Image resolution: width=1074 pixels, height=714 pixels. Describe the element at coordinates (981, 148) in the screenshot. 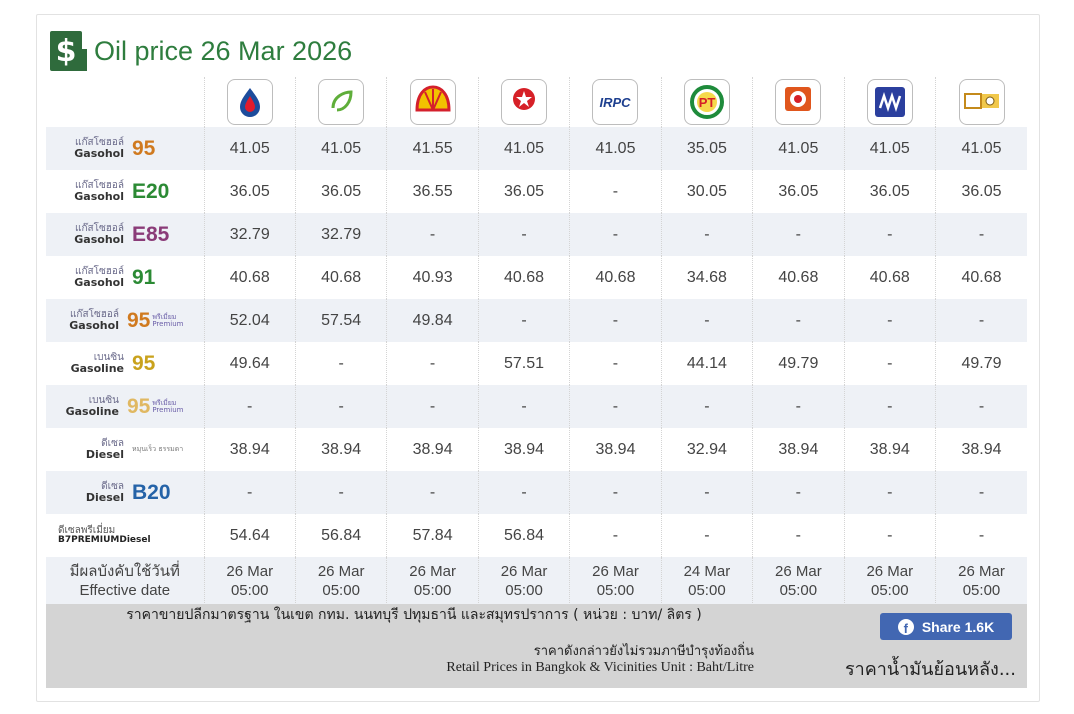

I see `price-cell: 41.05` at that location.